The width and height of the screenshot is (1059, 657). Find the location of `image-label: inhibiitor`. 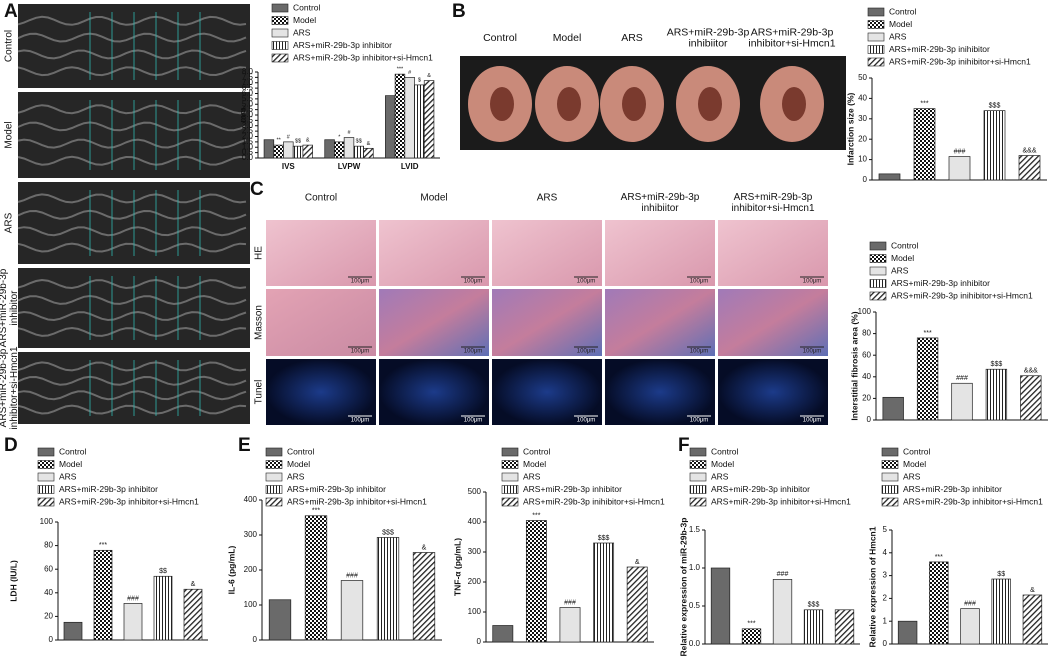

image-label: inhibiitor is located at coordinates (660, 208).